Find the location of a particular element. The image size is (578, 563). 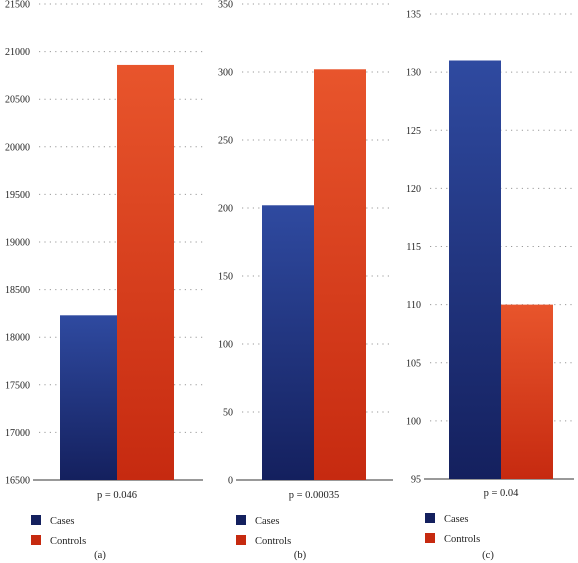

y-tick-label: 125 is located at coordinates (413, 131).